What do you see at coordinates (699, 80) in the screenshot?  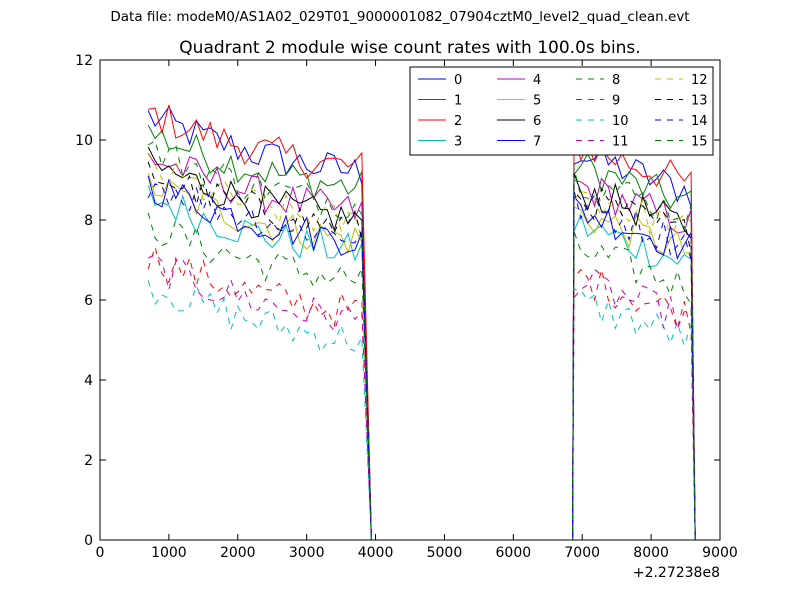 I see `legend-label-12: 12` at bounding box center [699, 80].